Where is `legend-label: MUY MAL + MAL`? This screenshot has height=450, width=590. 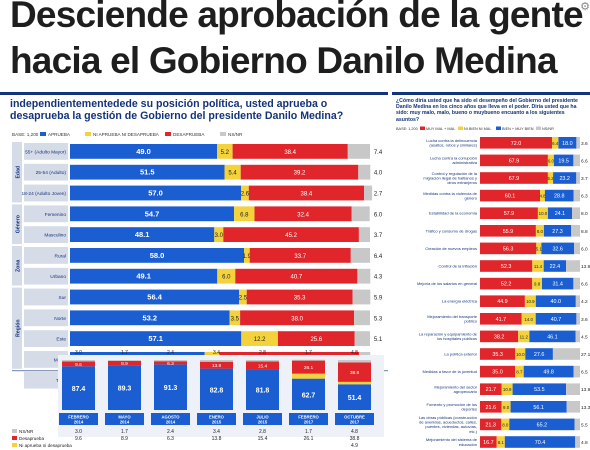
legend-label: MUY MAL + MAL is located at coordinates (440, 129).